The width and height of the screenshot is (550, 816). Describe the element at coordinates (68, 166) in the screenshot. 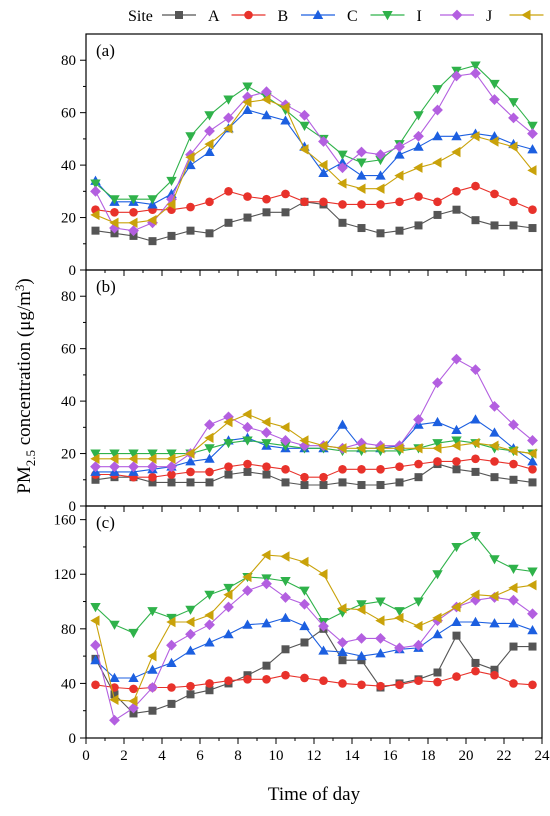

I see `y-tick-label: 40` at that location.